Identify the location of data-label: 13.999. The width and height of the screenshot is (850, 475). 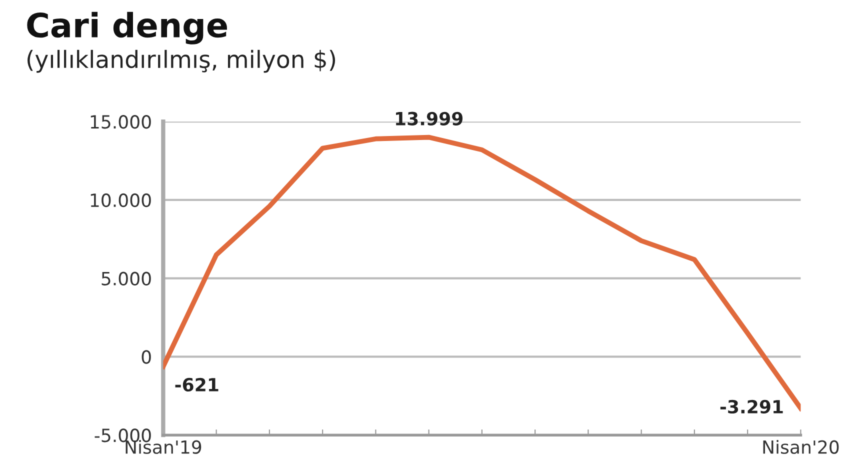
(429, 119).